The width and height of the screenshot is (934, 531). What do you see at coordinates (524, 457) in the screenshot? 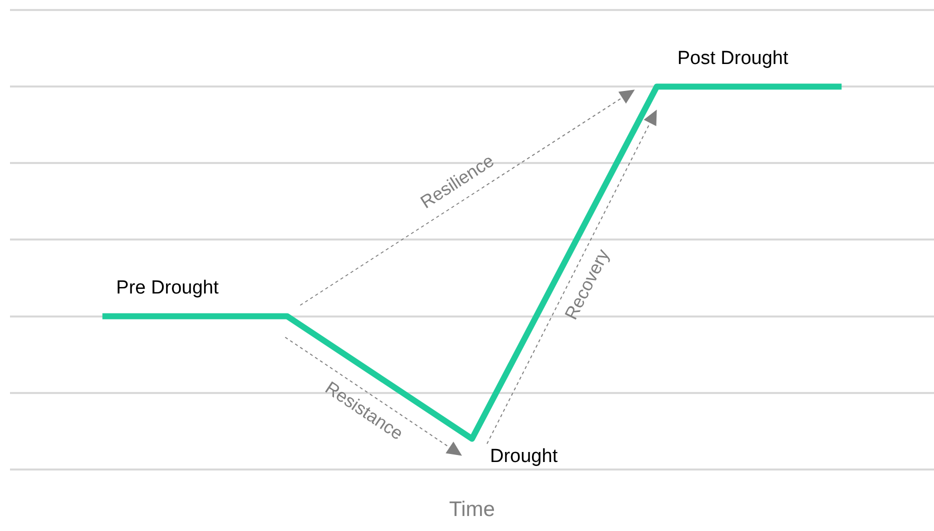
I see `annotation: Drought` at bounding box center [524, 457].